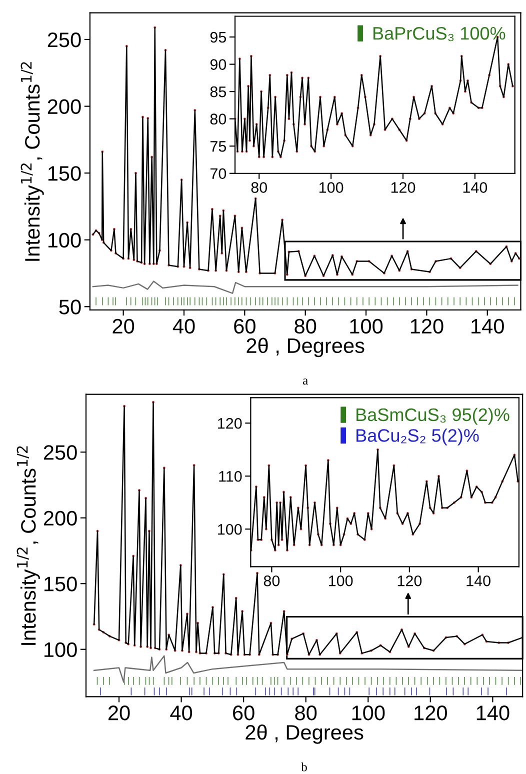 The image size is (526, 774). Describe the element at coordinates (439, 34) in the screenshot. I see `legend-label: BaPrCuS₃ 100%` at that location.